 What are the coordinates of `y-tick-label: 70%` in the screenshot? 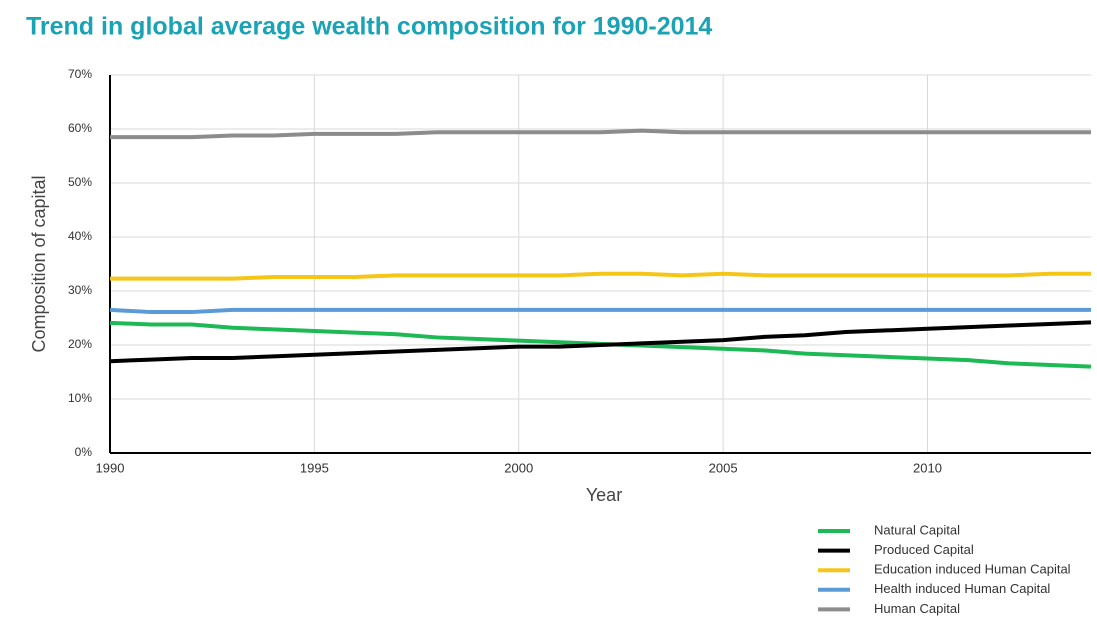 It's located at (80, 74).